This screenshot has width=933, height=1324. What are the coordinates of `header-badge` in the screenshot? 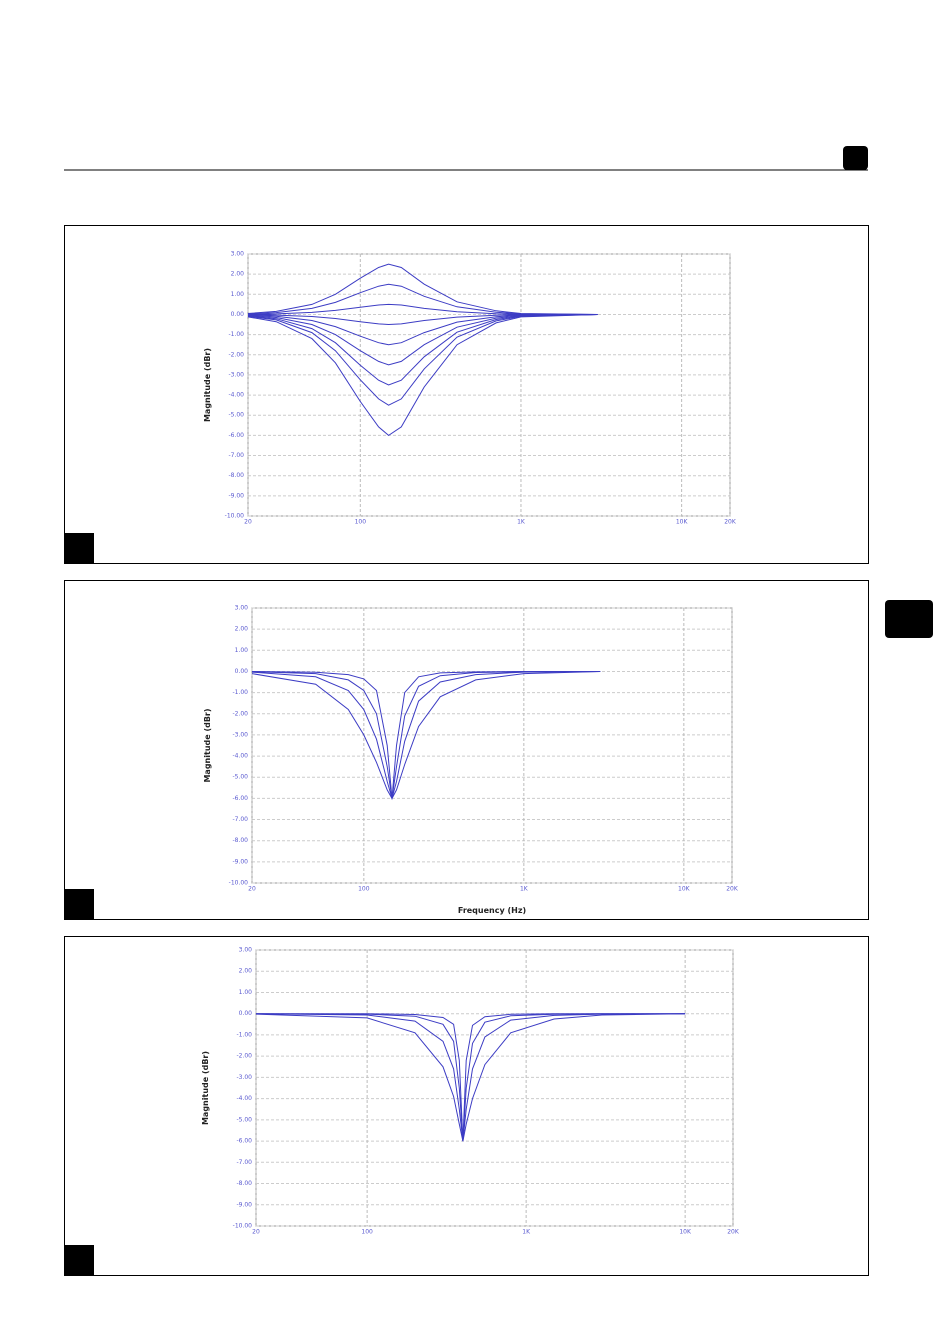 It's located at (855, 158).